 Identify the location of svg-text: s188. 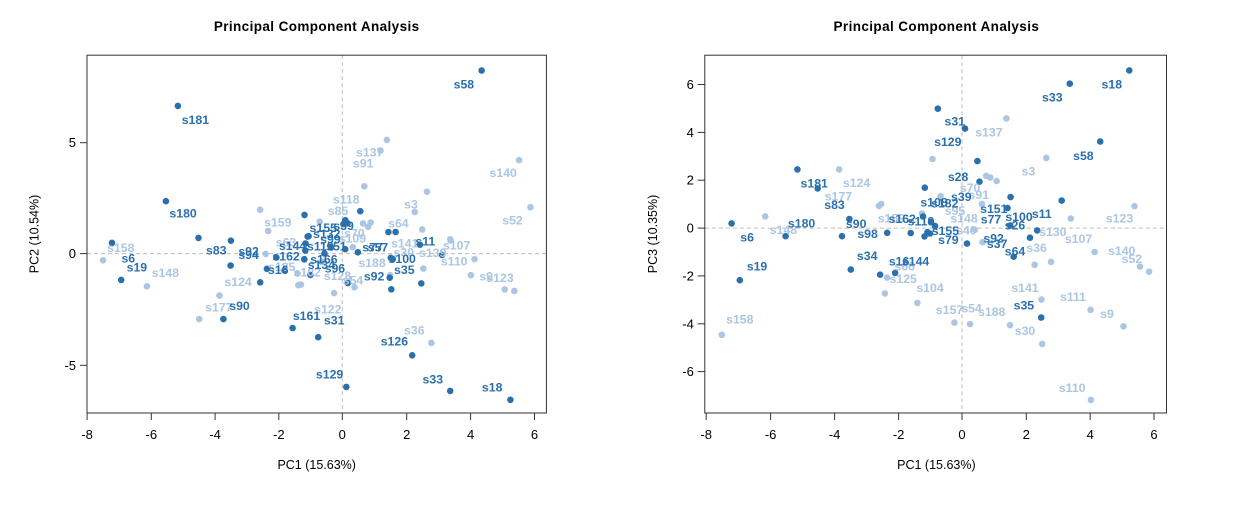
(372, 263).